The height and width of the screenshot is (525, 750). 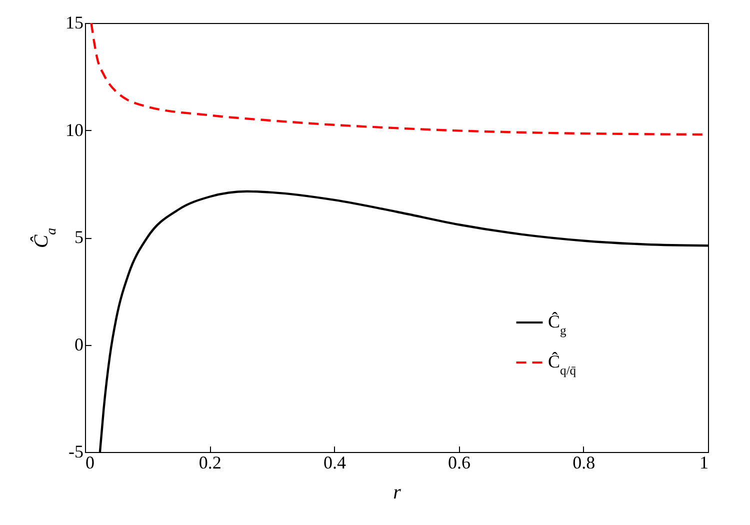 What do you see at coordinates (75, 22) in the screenshot?
I see `y-tick-label: 15` at bounding box center [75, 22].